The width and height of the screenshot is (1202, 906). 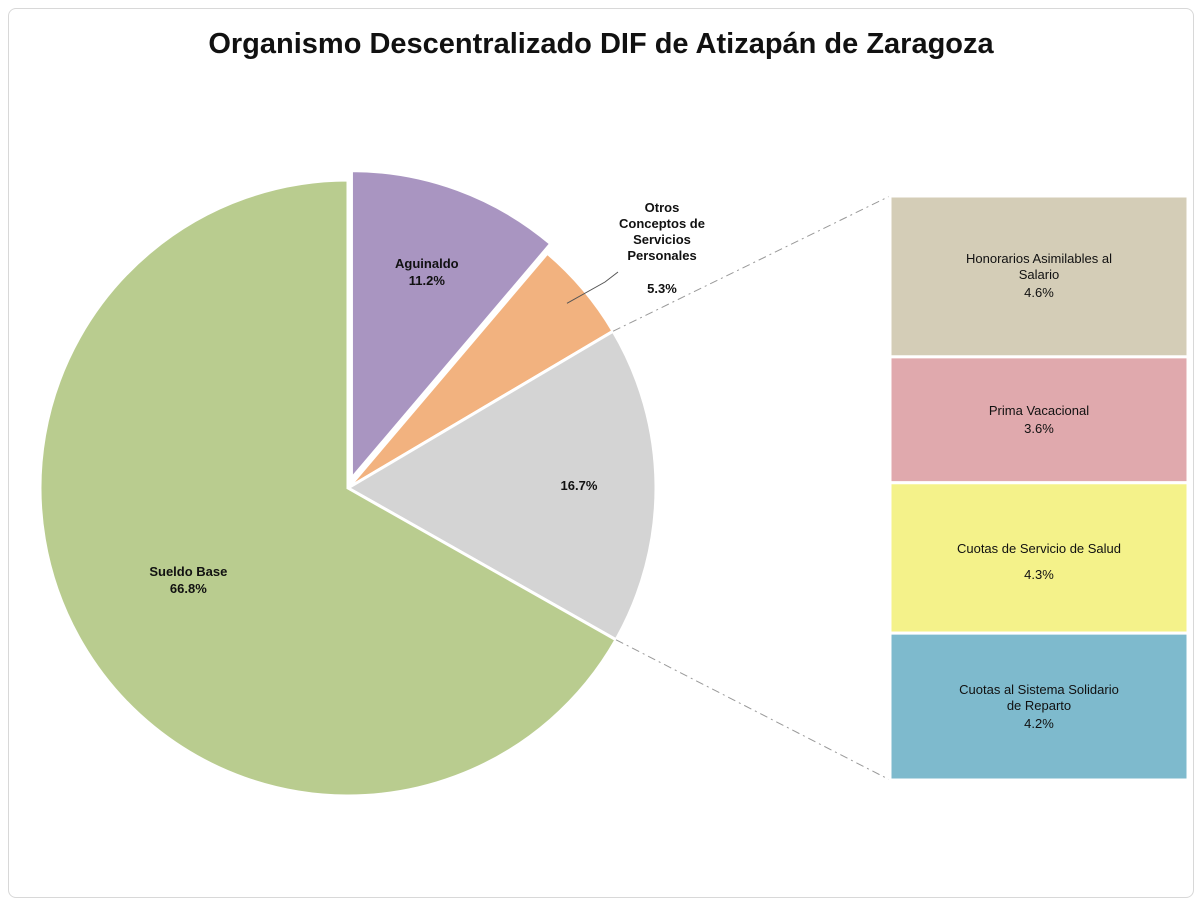 I want to click on segment-label: Honorarios Asimilables al Salario, so click(x=1039, y=267).